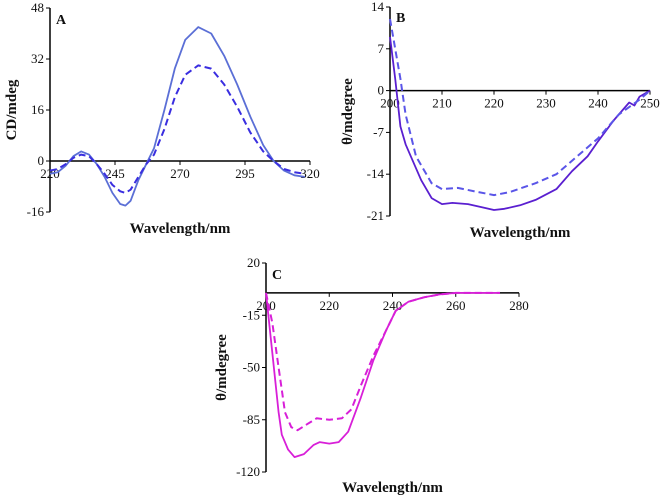 The width and height of the screenshot is (662, 496). What do you see at coordinates (456, 305) in the screenshot?
I see `x-tick-label: 260` at bounding box center [456, 305].